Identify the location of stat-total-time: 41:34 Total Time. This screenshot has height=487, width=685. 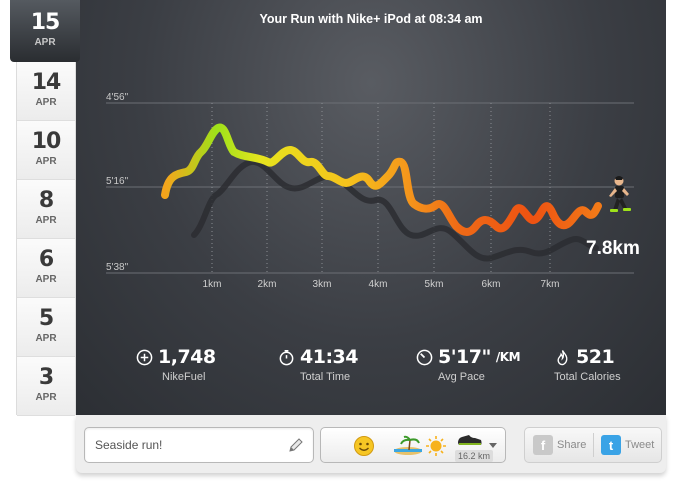
(343, 364).